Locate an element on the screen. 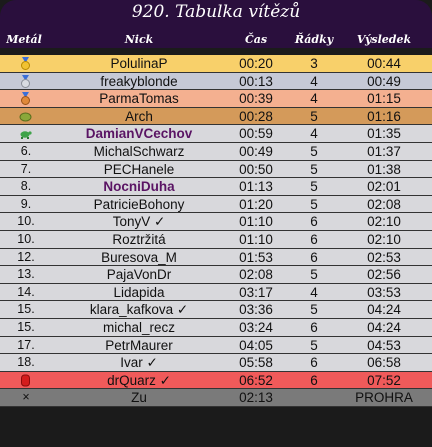 The width and height of the screenshot is (432, 447). row-nick: Zu is located at coordinates (139, 398).